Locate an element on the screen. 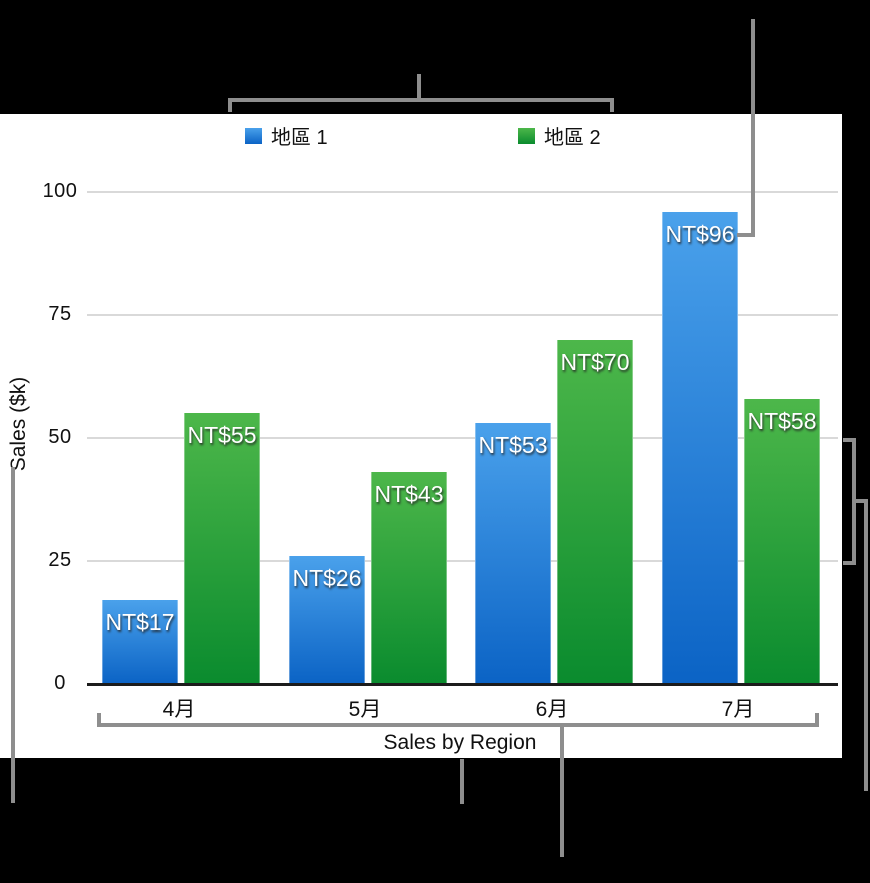 This screenshot has height=883, width=870. bar-value-label: NT$70 is located at coordinates (595, 362).